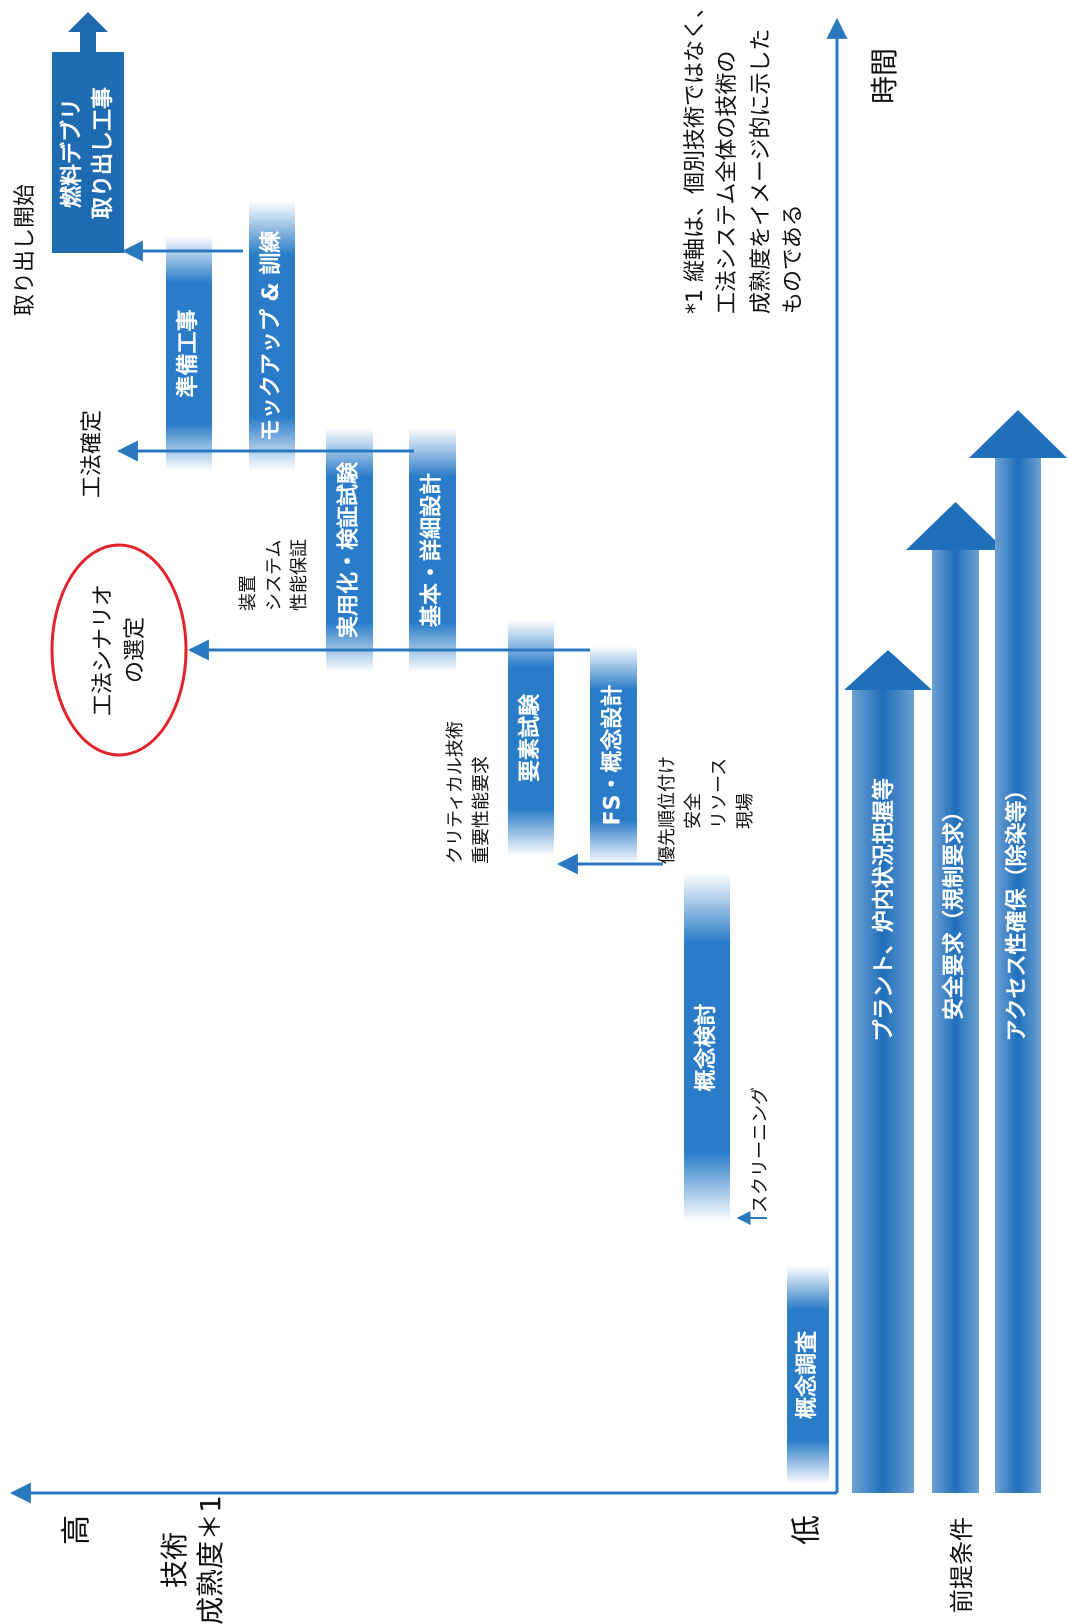 This screenshot has width=1068, height=1624. I want to click on note-line: 成熟度をイメージ的に示した, so click(761, 171).